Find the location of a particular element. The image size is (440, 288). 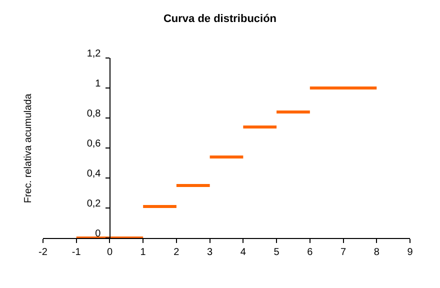

x-tick-label: 5 is located at coordinates (277, 252).